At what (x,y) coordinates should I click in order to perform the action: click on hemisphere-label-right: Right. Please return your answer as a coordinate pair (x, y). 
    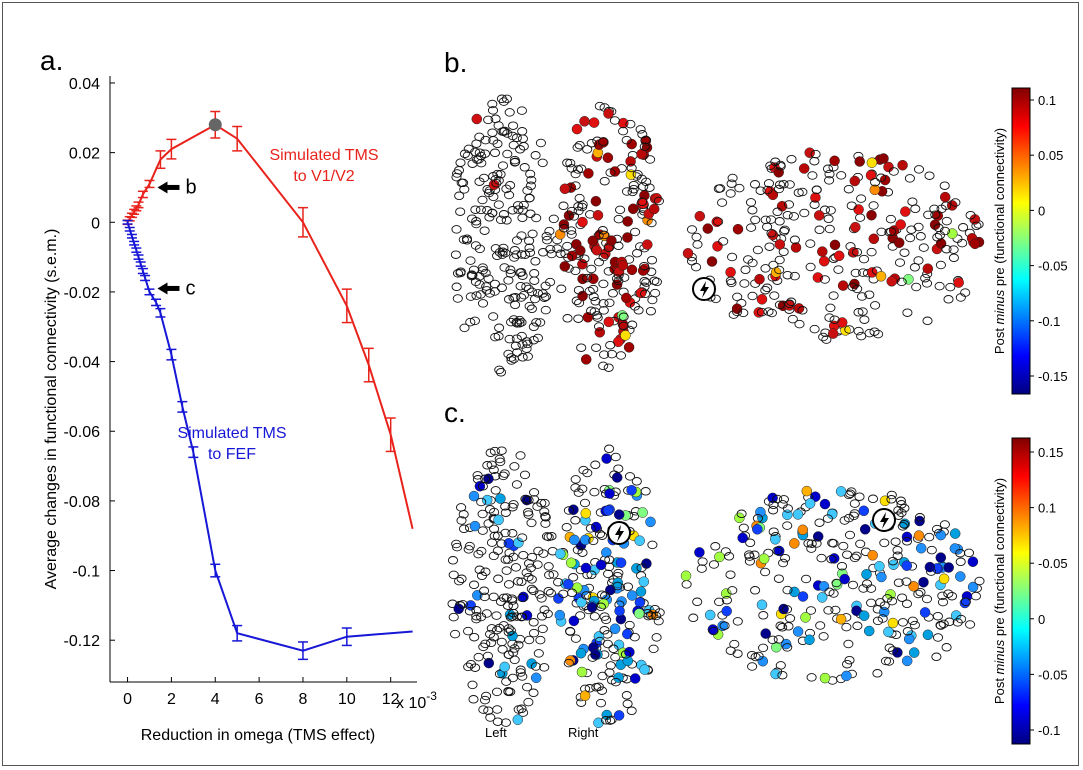
    Looking at the image, I should click on (583, 732).